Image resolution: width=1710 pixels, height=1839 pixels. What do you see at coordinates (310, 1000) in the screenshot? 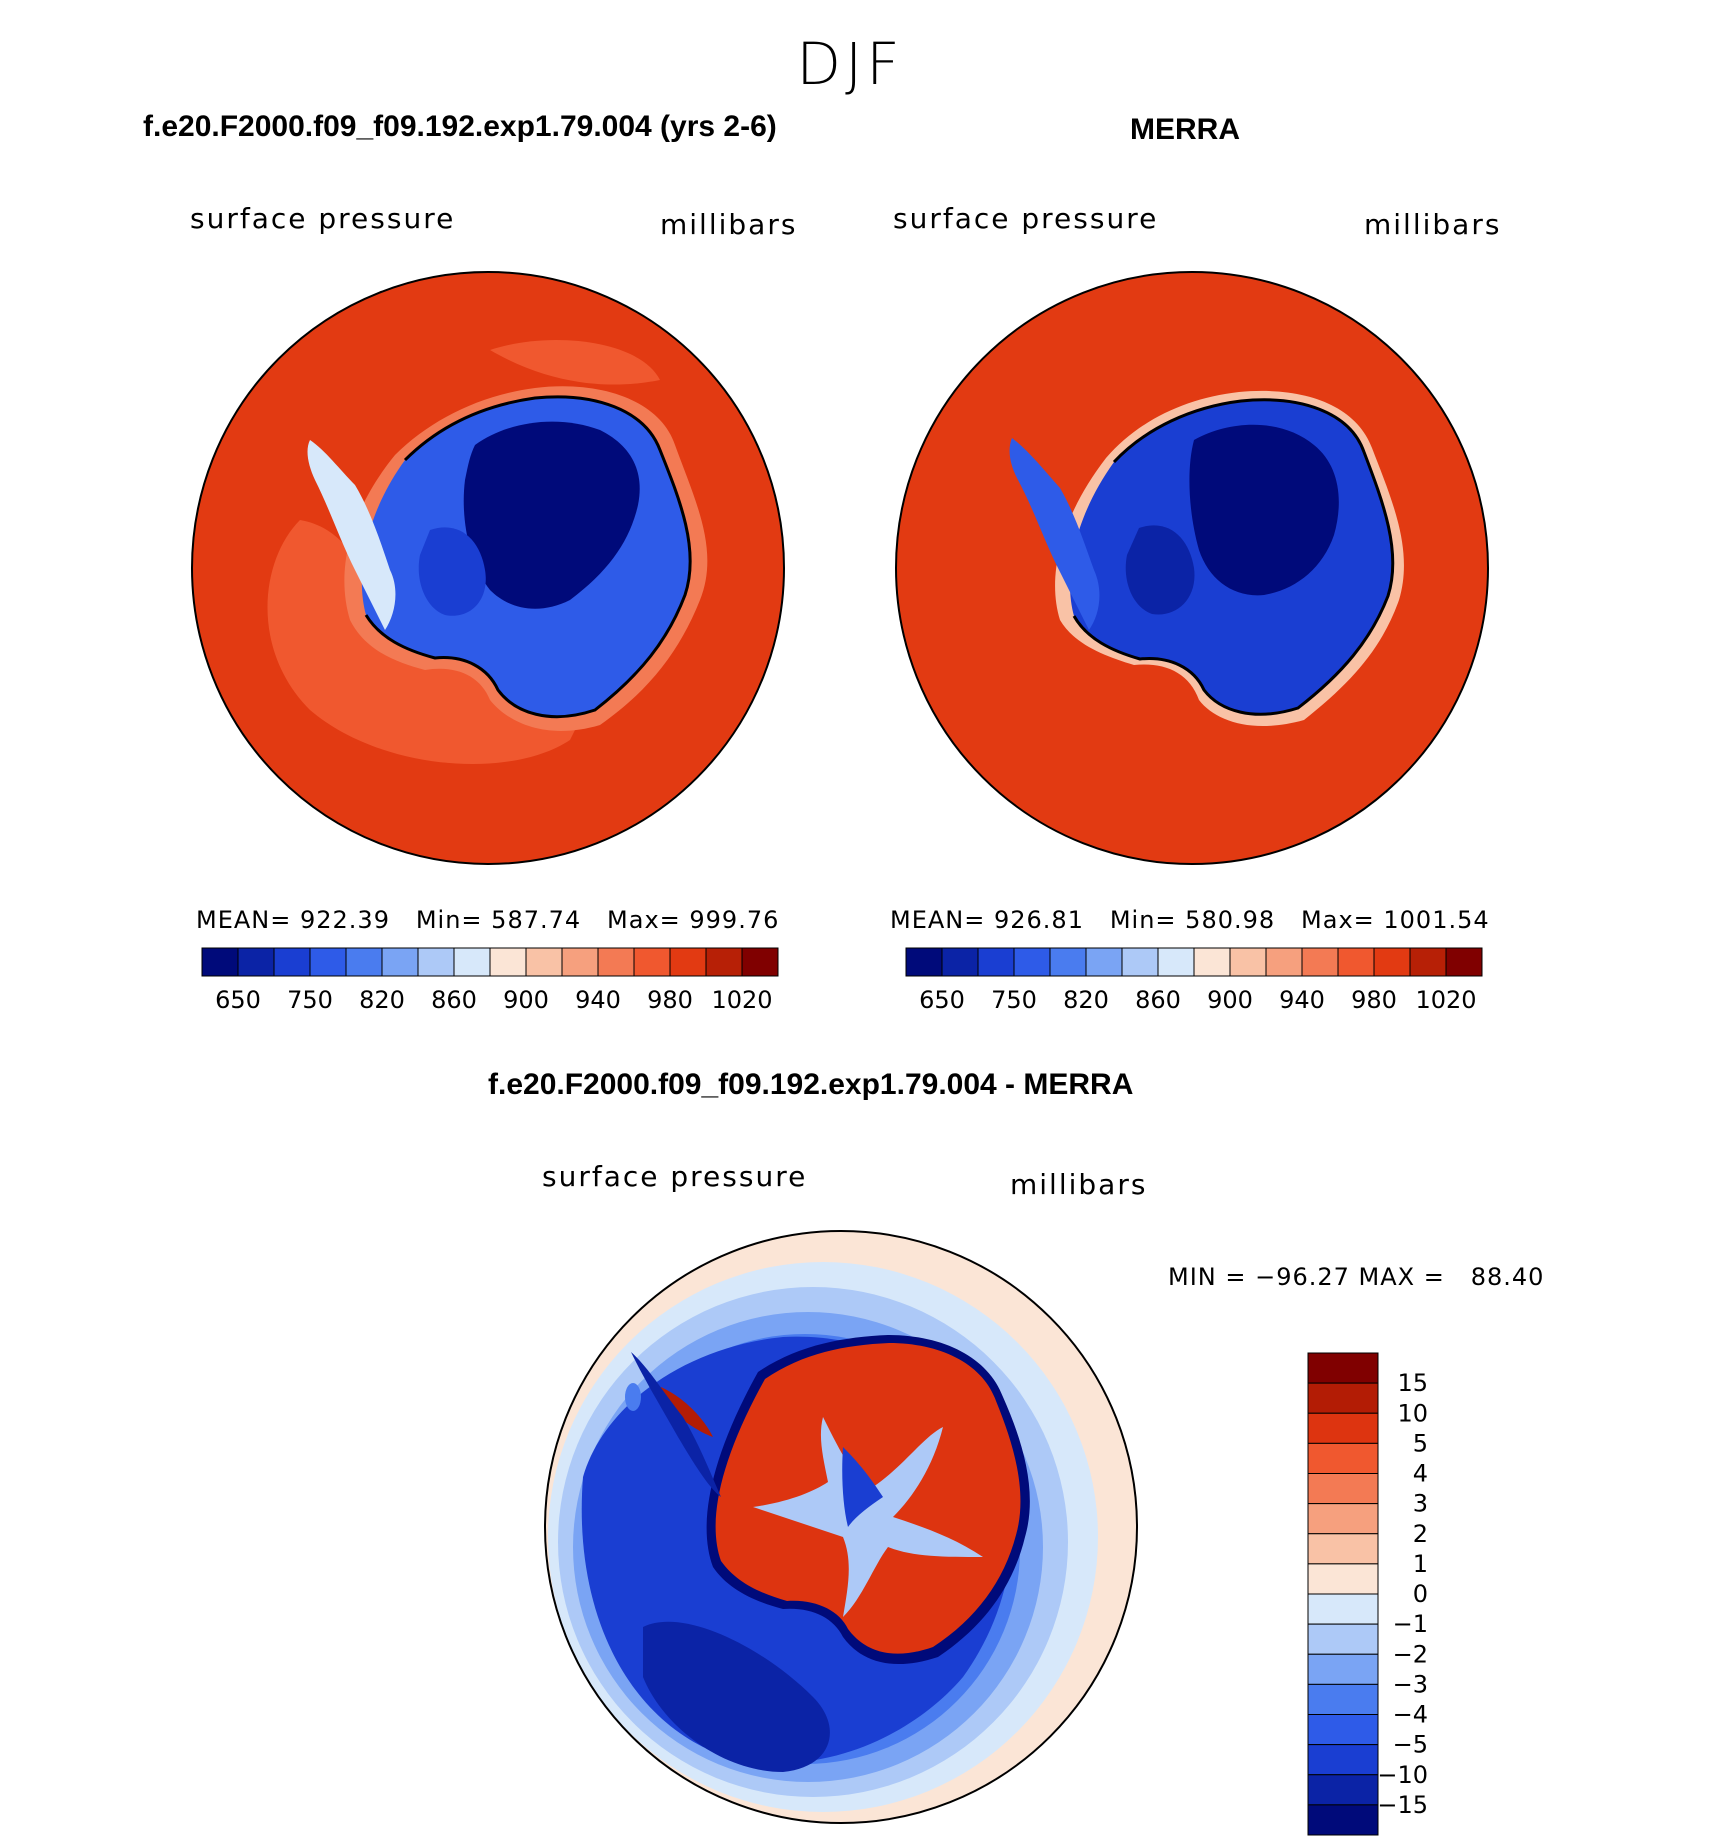
I see `panel-1-colorbar-tick-label: 750` at bounding box center [310, 1000].